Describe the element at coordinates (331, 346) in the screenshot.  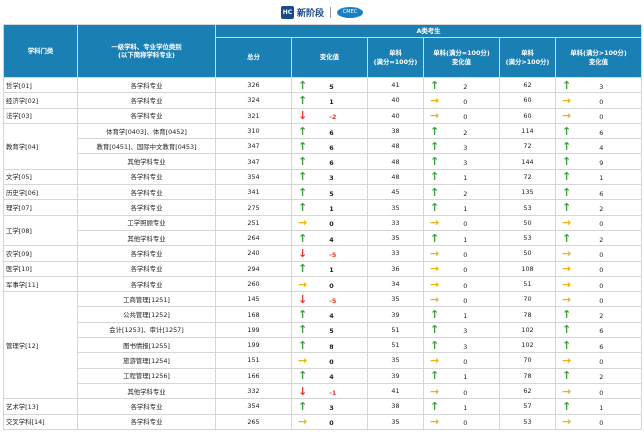
I see `change-value: 8` at that location.